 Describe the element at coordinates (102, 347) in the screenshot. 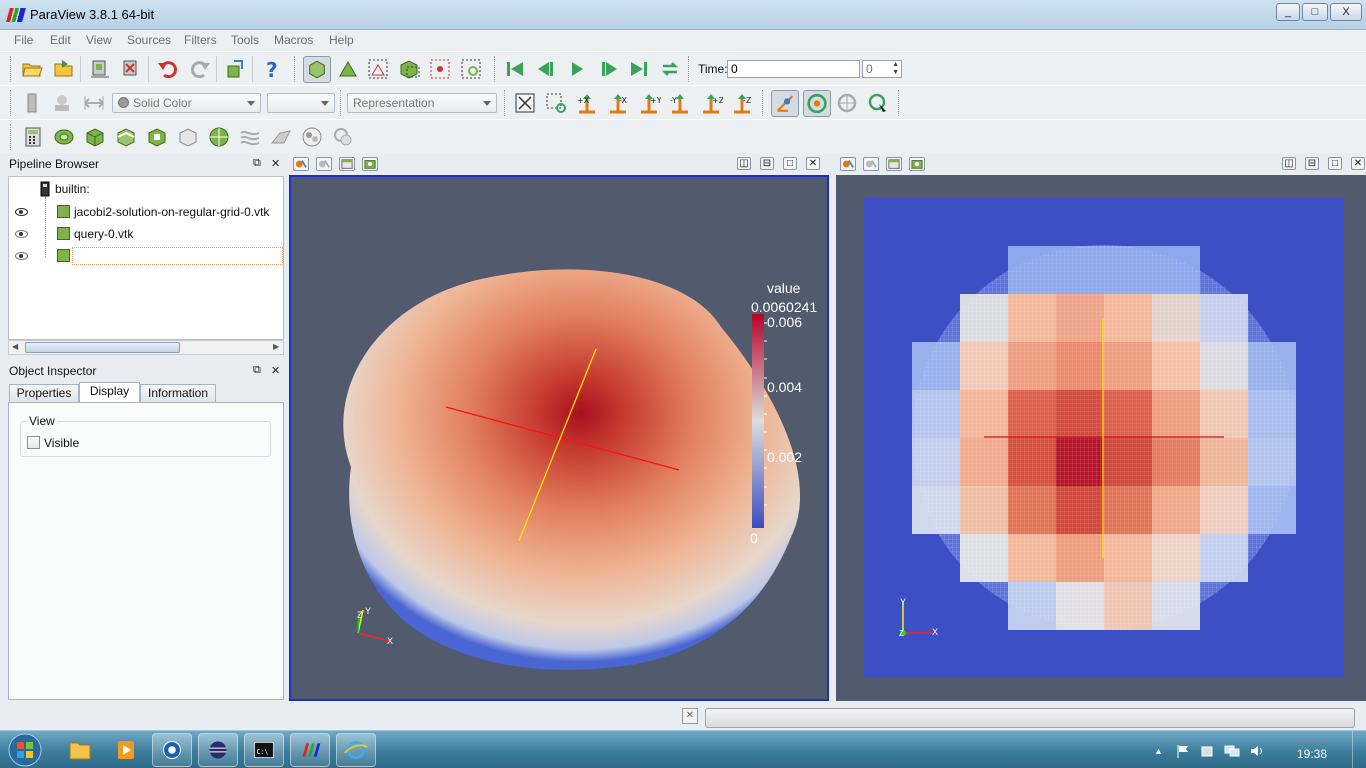

I see `scrollbar-thumb` at that location.